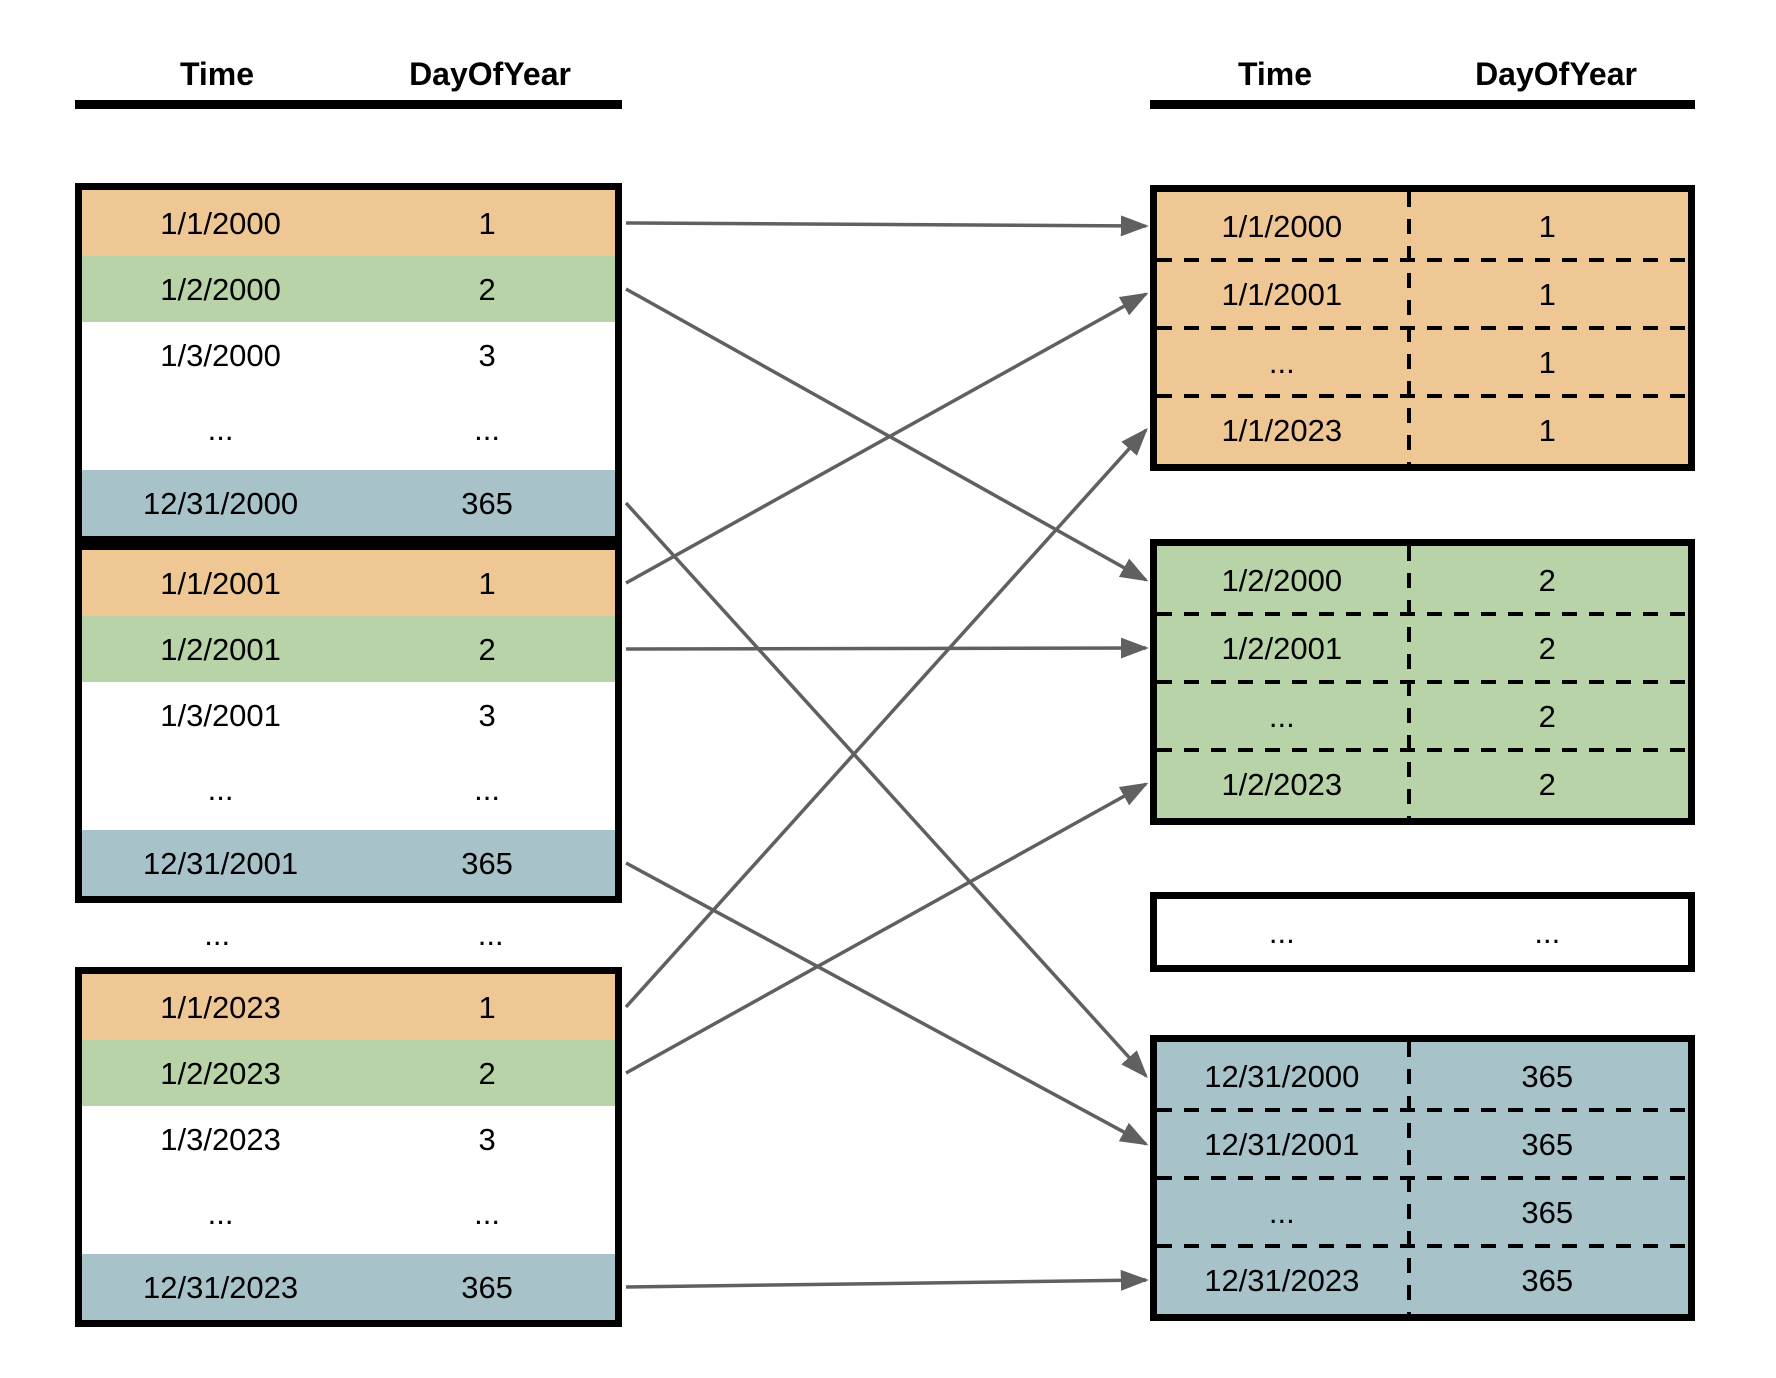 The image size is (1776, 1378). I want to click on time-cell: 1/3/2000, so click(220, 355).